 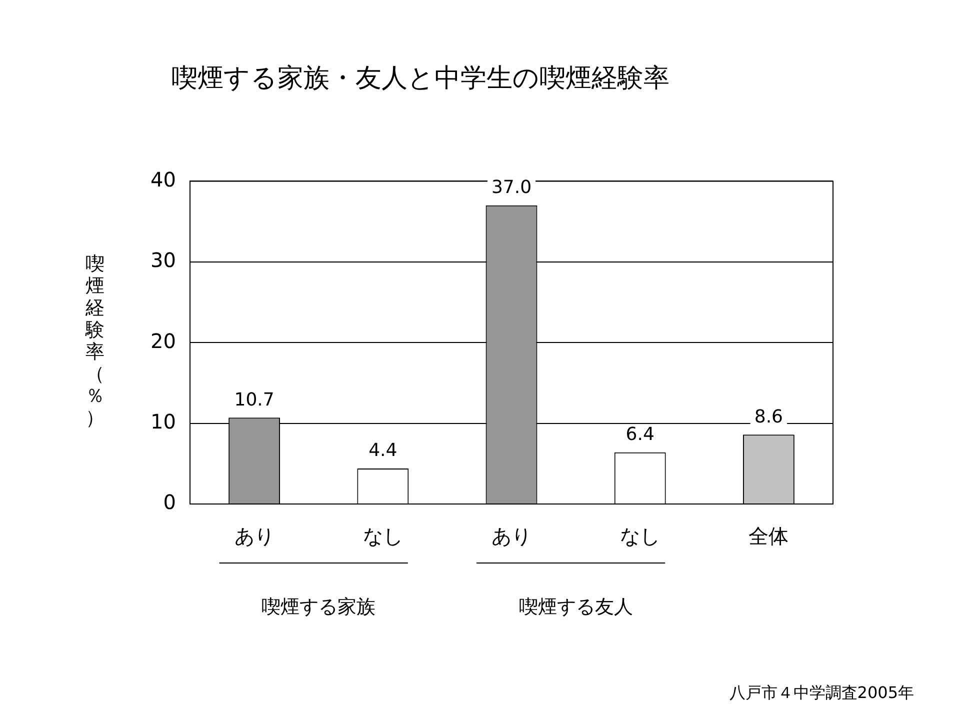 I want to click on chart-title: 喫煙する家族・友人と中学生の喫煙経験率, so click(x=421, y=78).